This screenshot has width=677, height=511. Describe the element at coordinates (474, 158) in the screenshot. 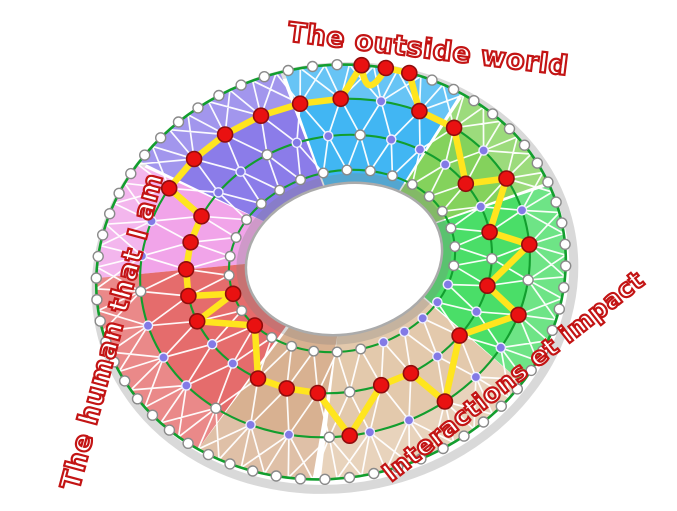

I see `sector-impact-green-light` at that location.